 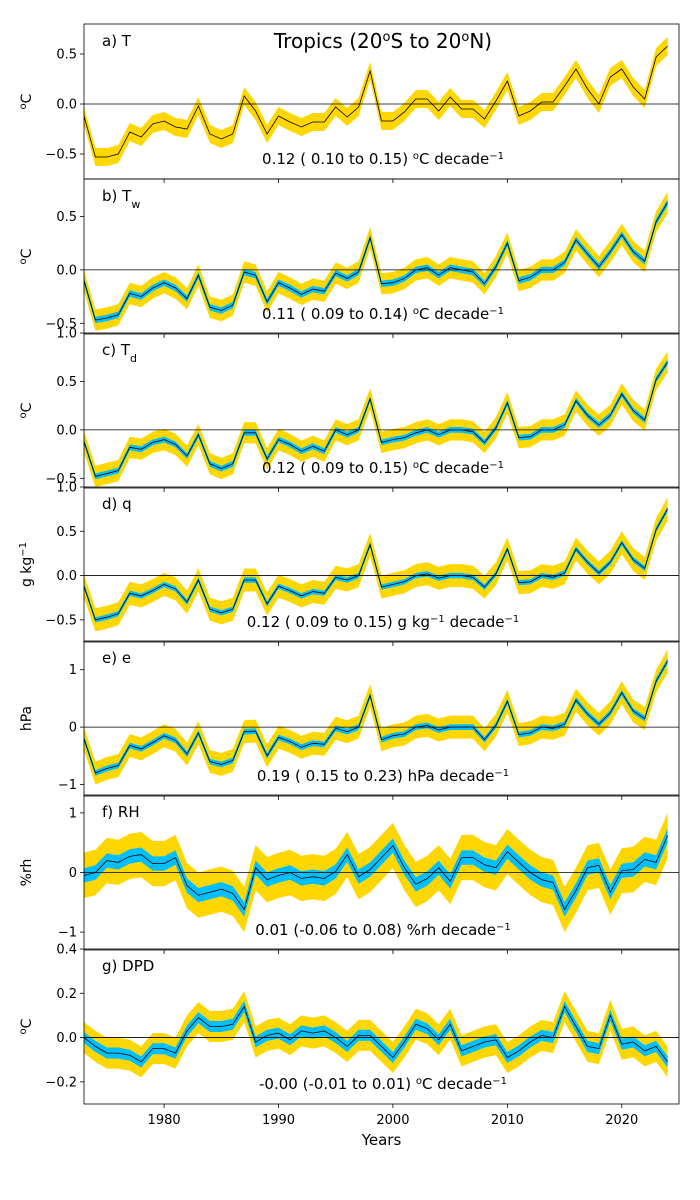 I want to click on figure-title: Tropics (20oS to 20oN), so click(x=382, y=41).